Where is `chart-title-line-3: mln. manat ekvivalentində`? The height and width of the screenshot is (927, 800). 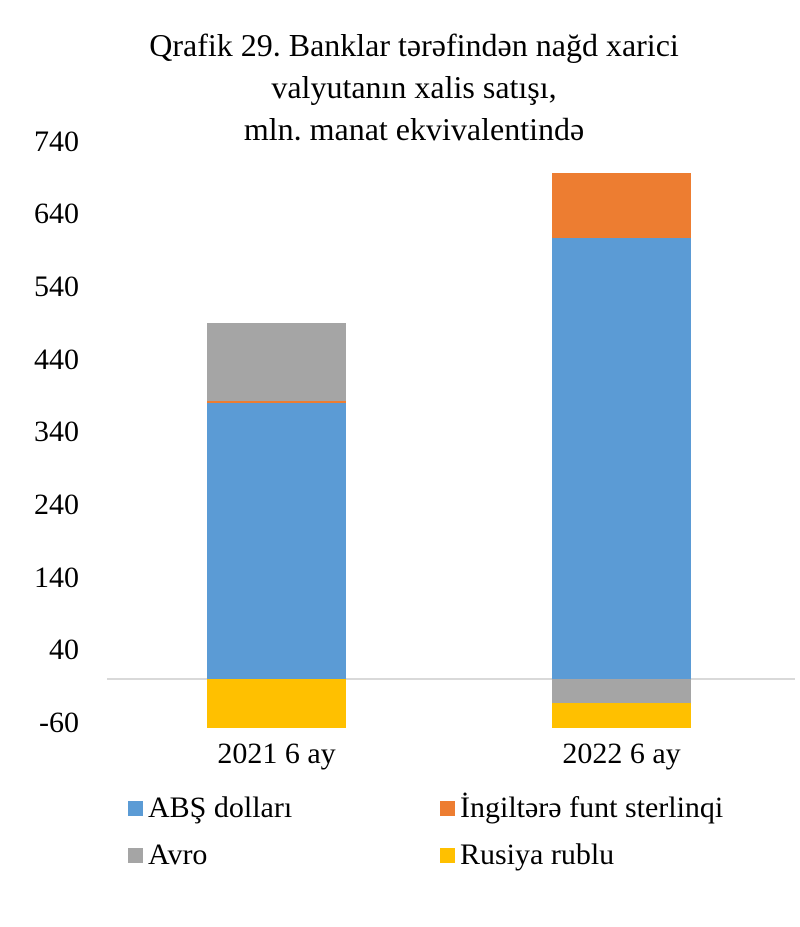
chart-title-line-3: mln. manat ekvivalentində is located at coordinates (414, 129).